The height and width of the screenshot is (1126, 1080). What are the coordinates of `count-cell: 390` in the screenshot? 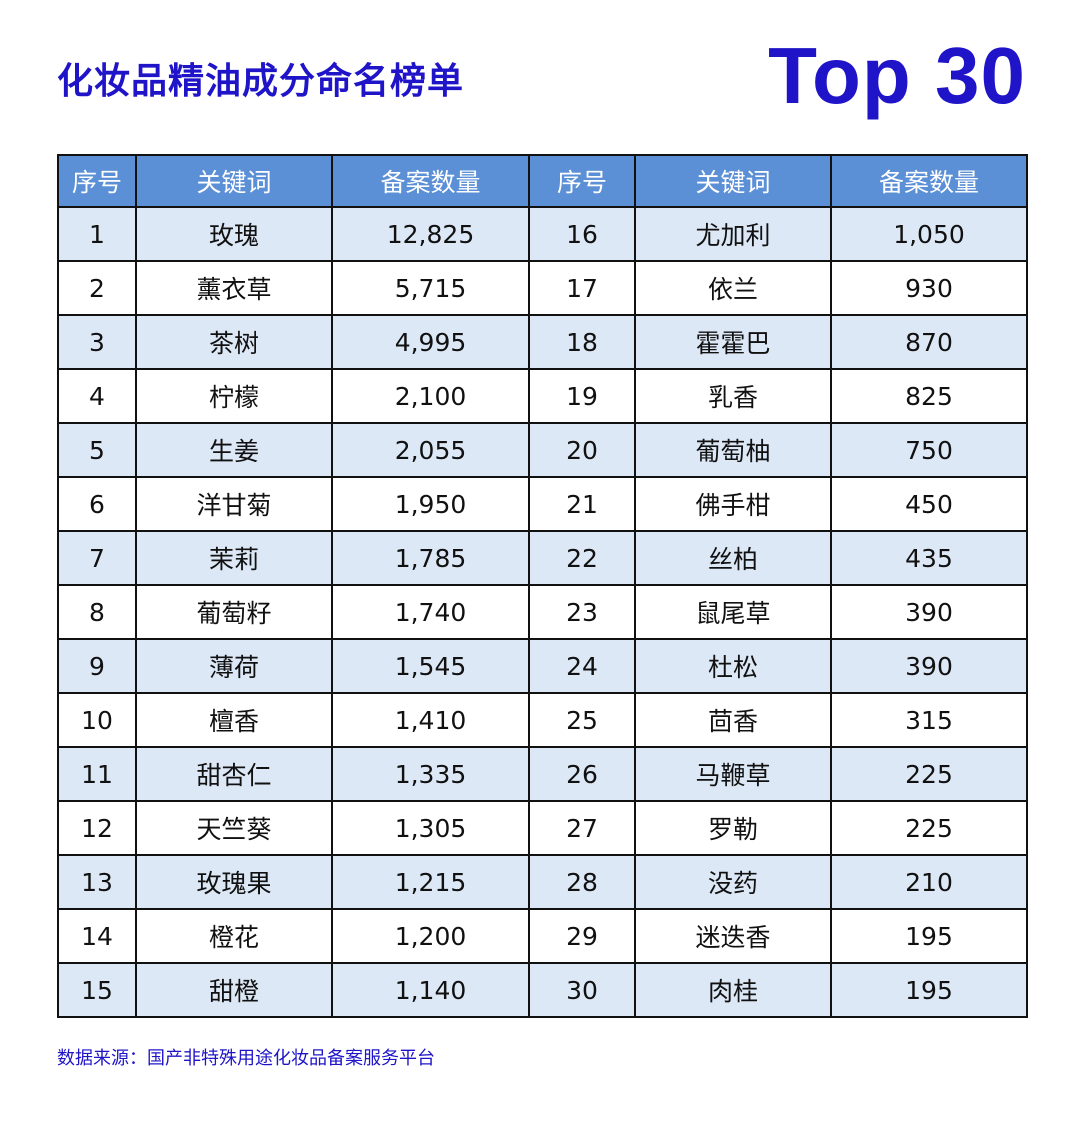 It's located at (929, 612).